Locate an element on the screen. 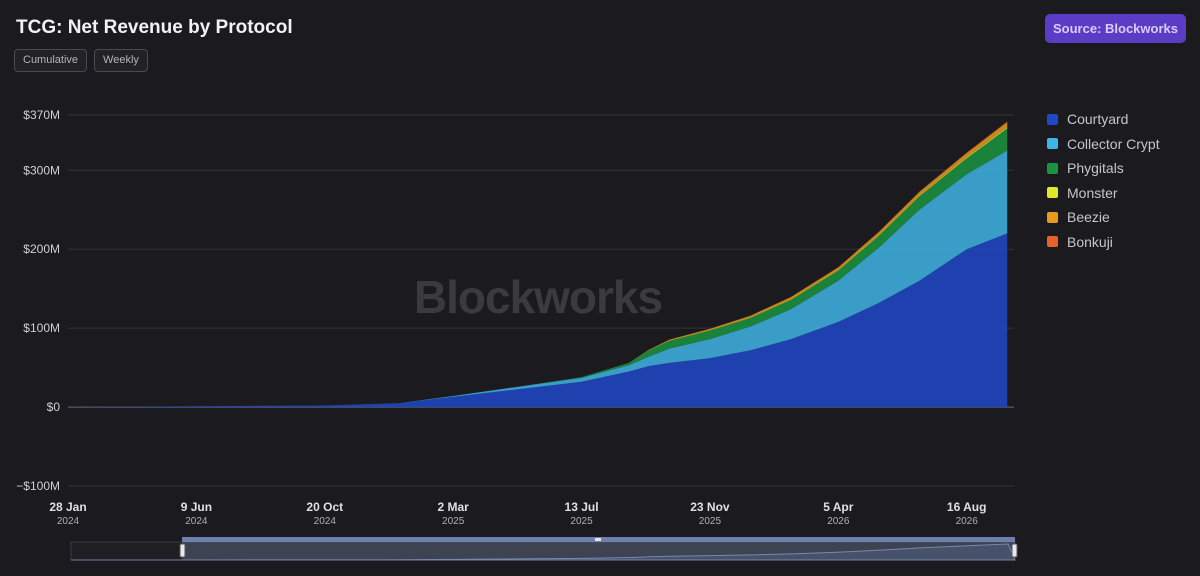  navigator-left-handle is located at coordinates (182, 550).